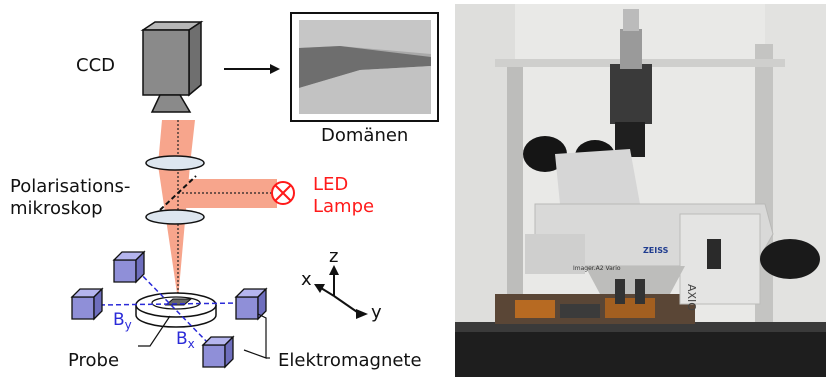 This screenshot has width=830, height=381. I want to click on domain-image, so click(364, 67).